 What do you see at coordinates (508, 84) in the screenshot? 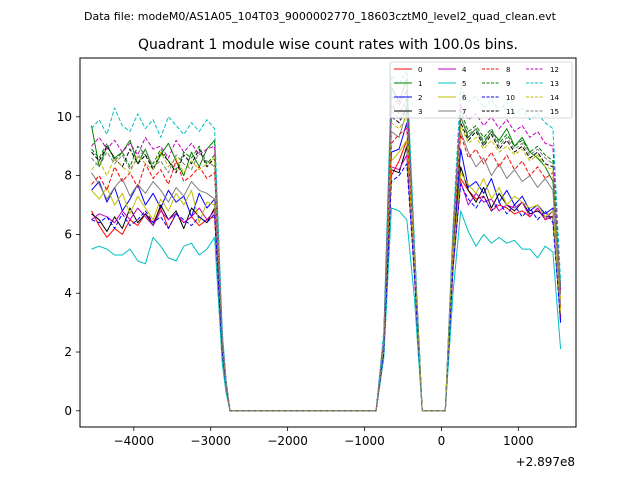
I see `legend-label-9: 9` at bounding box center [508, 84].